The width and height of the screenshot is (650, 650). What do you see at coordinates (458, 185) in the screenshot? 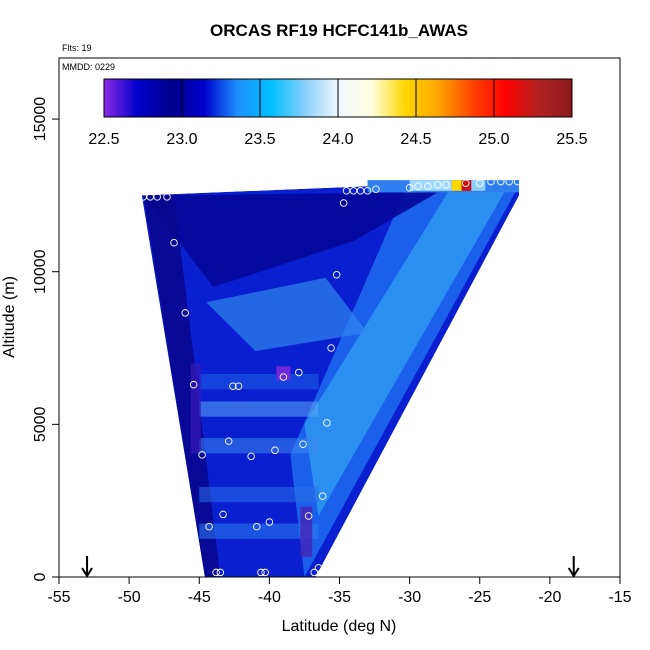
I see `top-strip-warm` at bounding box center [458, 185].